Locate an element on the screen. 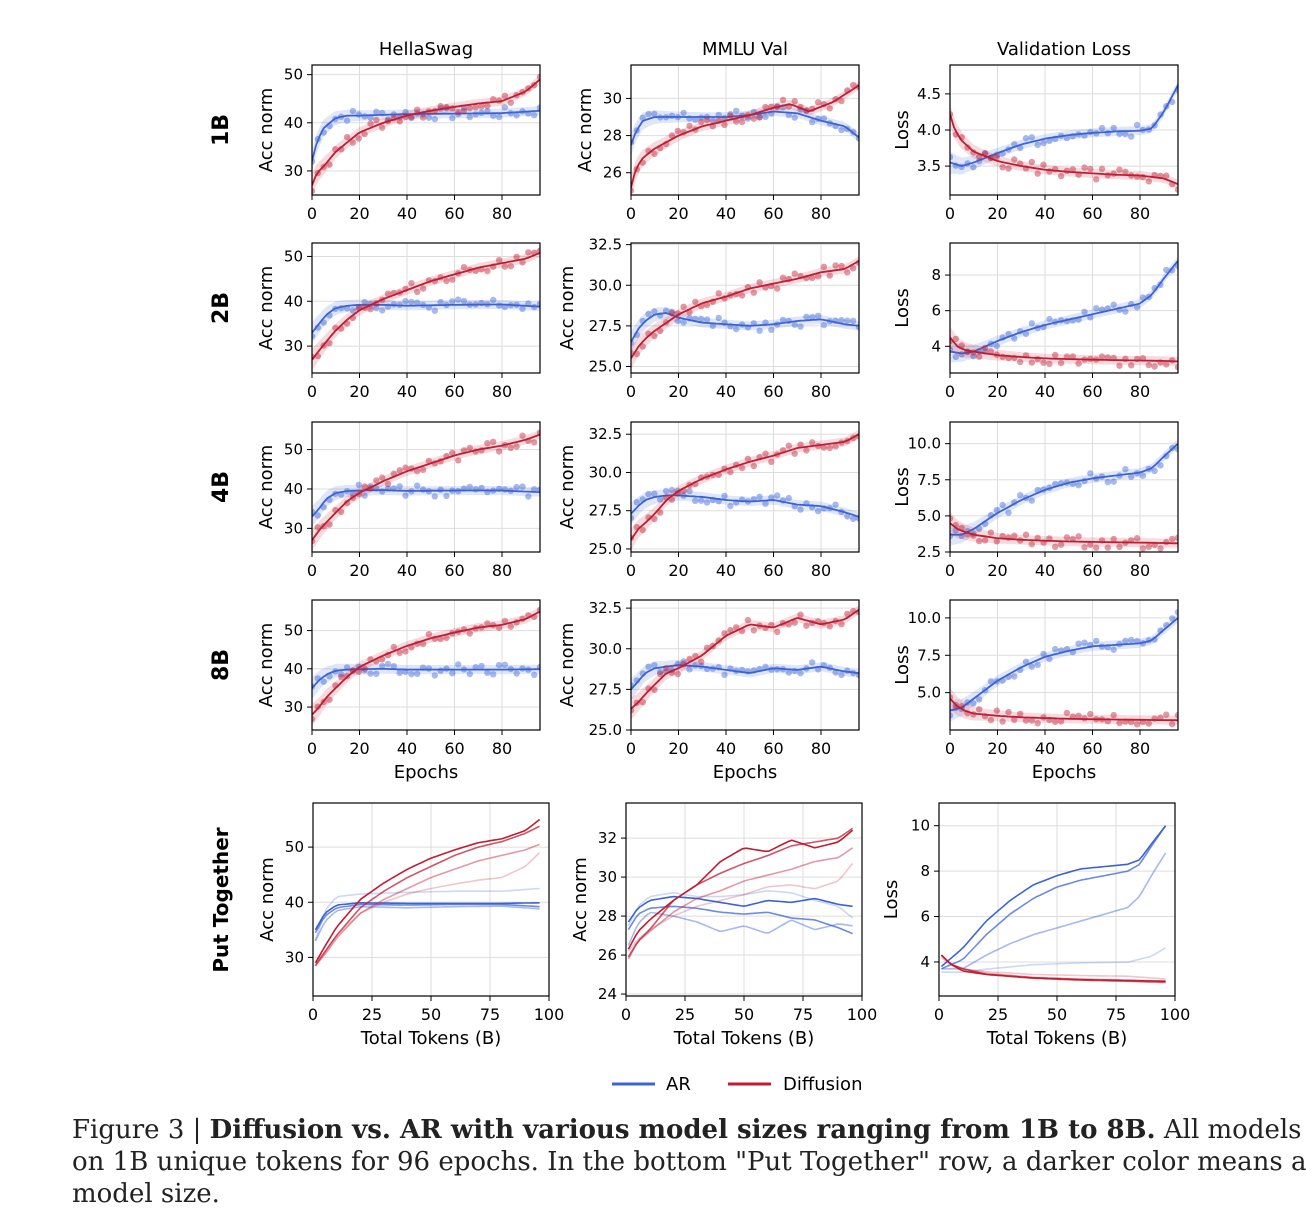 The image size is (1306, 1226). x-tick-label: 20 is located at coordinates (359, 748).